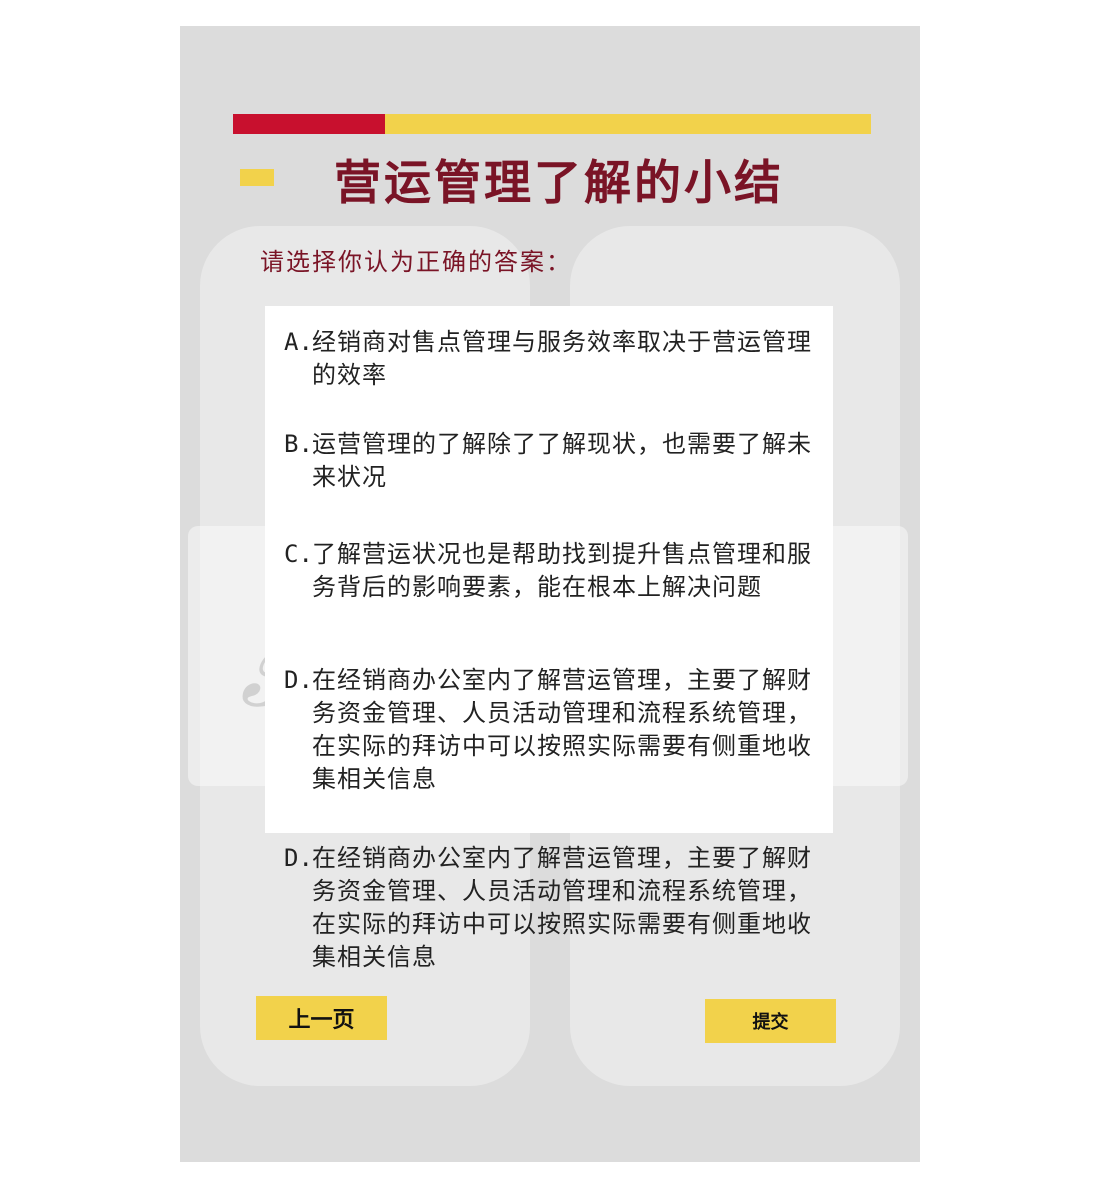 The height and width of the screenshot is (1188, 1100). Describe the element at coordinates (298, 444) in the screenshot. I see `option-key: B.` at that location.